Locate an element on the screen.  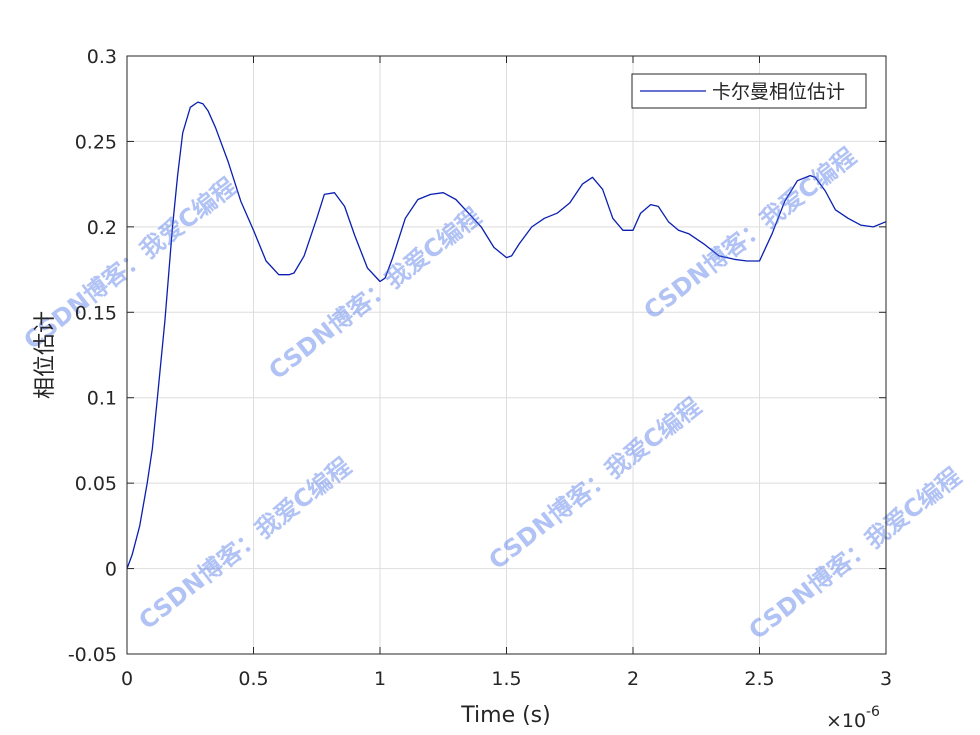
y-tick-label: 0.2 is located at coordinates (102, 228).